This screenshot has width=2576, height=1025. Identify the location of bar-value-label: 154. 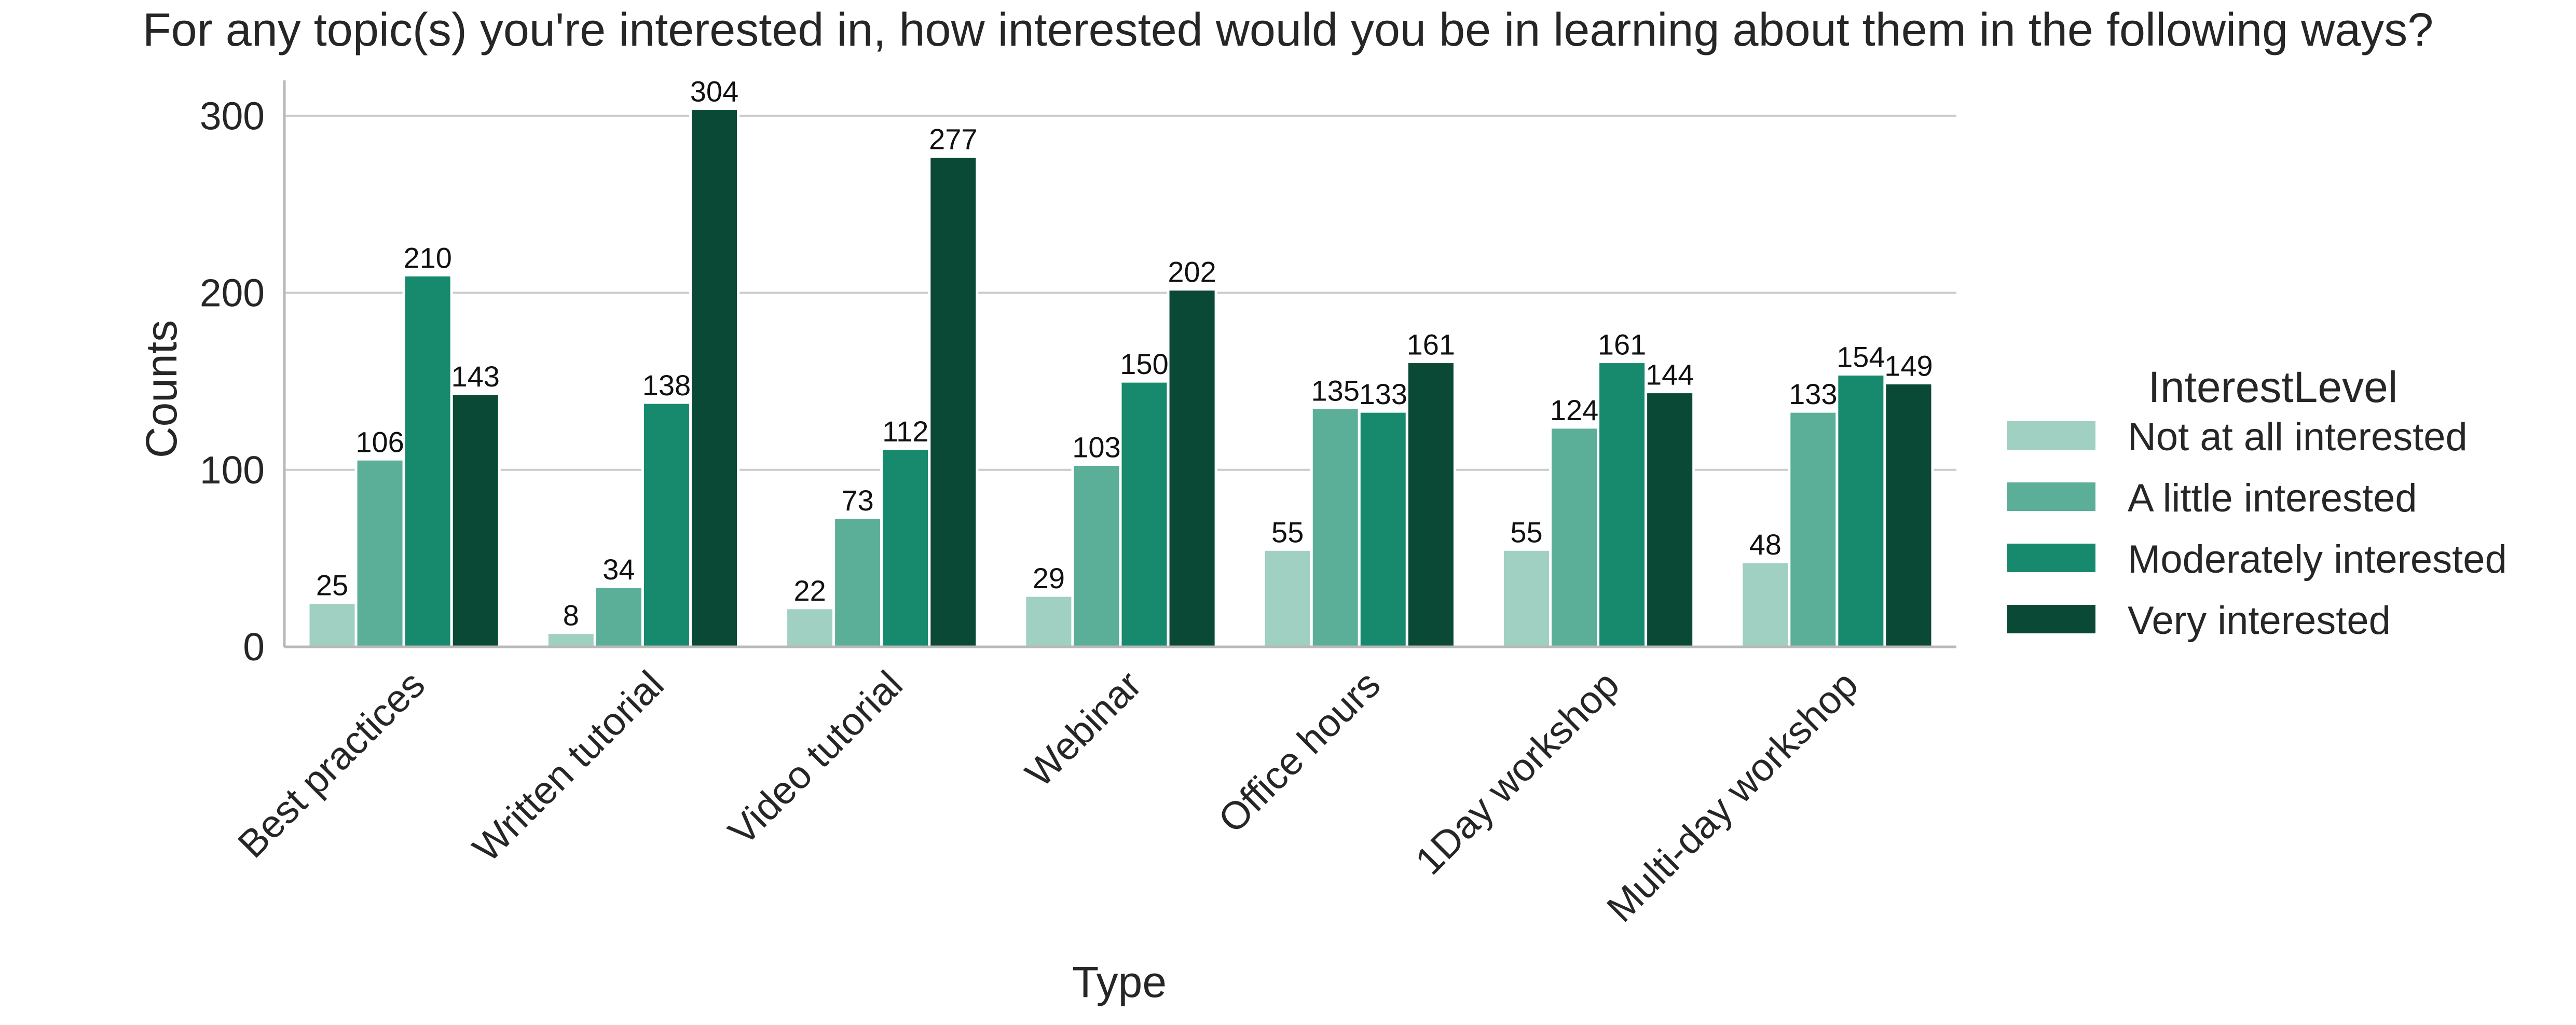
(1861, 356).